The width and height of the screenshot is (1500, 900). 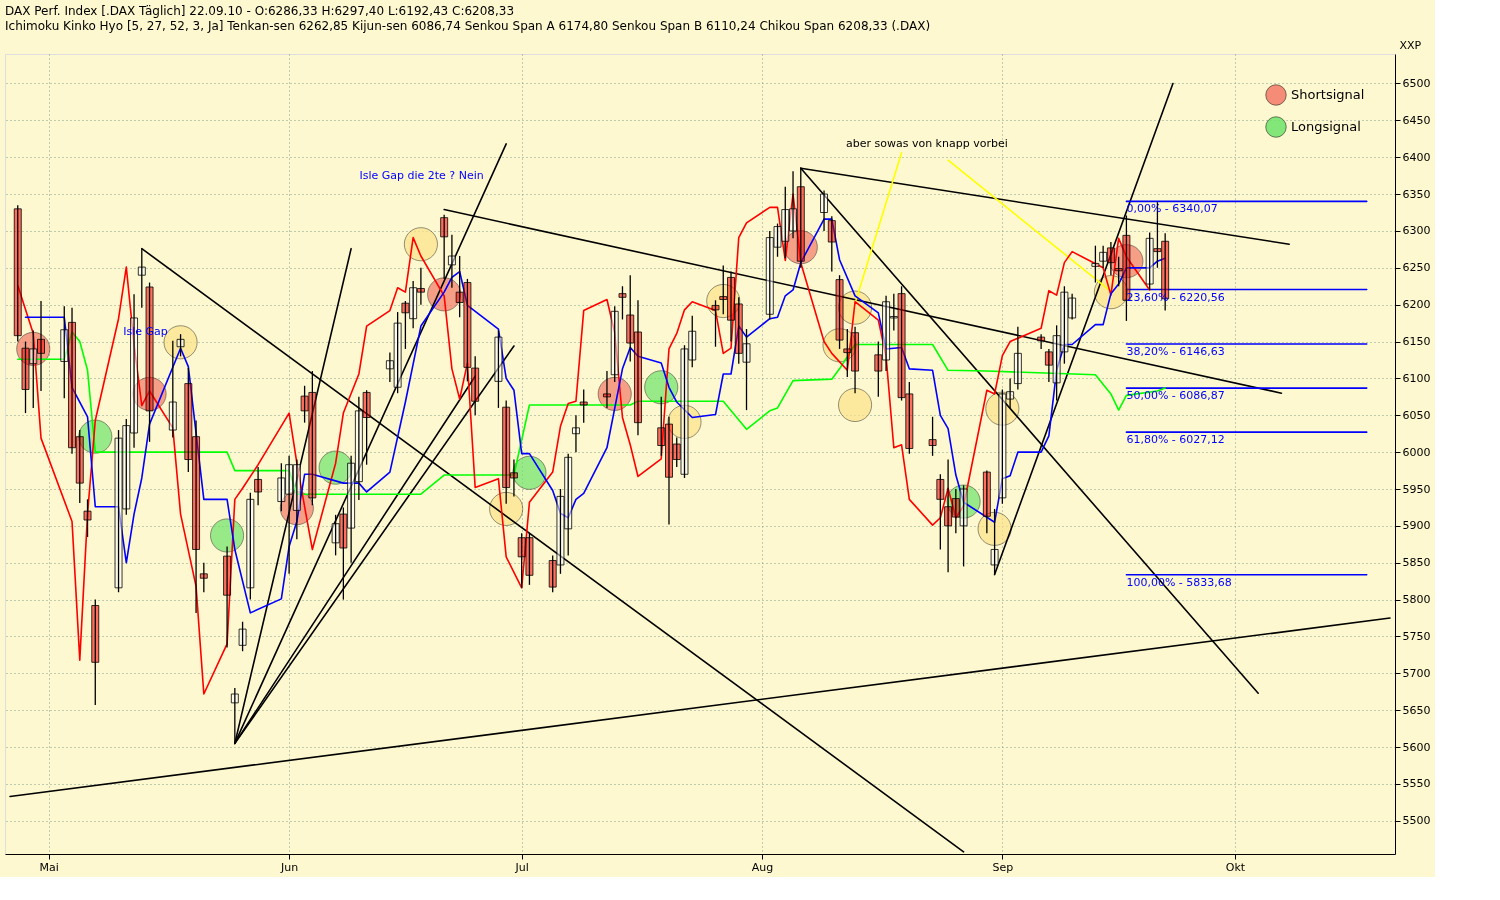 I want to click on y-tick-label: 5800, so click(x=1416, y=600).